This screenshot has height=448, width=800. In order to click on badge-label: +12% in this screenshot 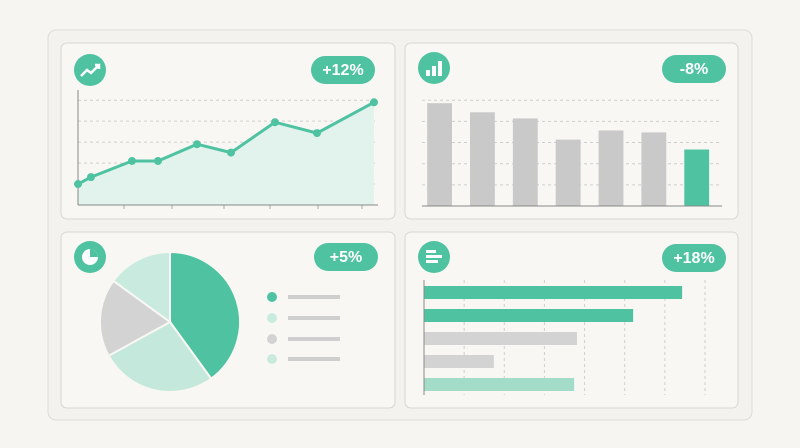, I will do `click(342, 70)`.